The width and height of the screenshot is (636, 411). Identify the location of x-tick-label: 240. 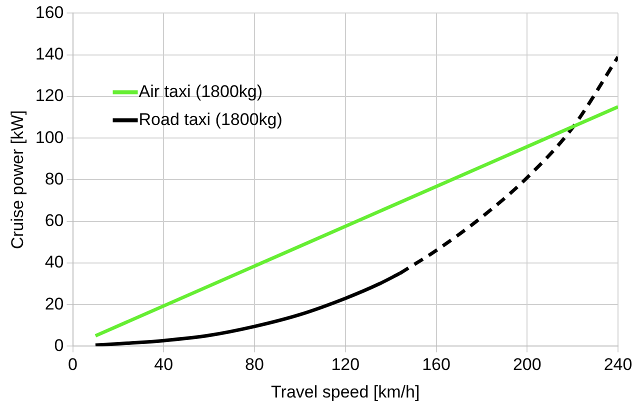
(618, 364).